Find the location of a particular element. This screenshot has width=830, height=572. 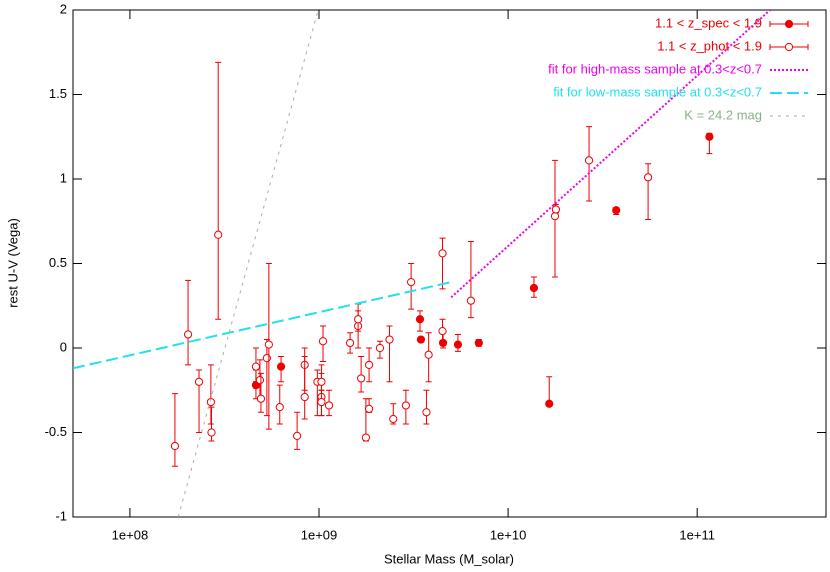

x-axis-label: Stellar Mass (M_solar) is located at coordinates (449, 558).